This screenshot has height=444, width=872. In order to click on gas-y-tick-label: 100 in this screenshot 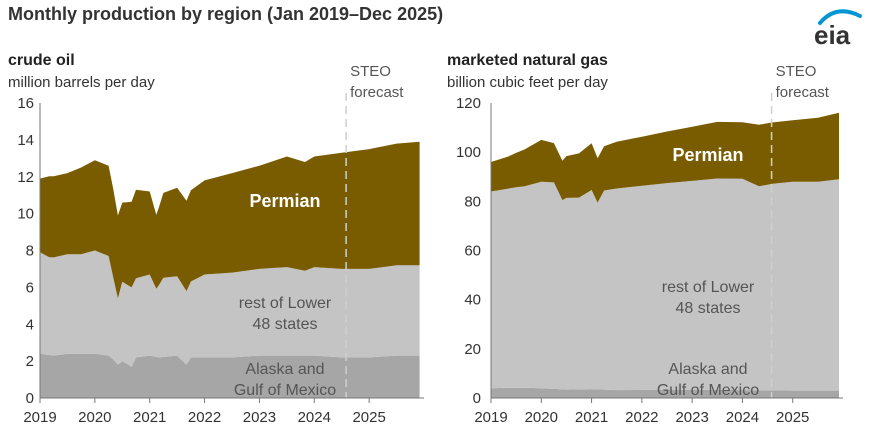, I will do `click(468, 152)`.